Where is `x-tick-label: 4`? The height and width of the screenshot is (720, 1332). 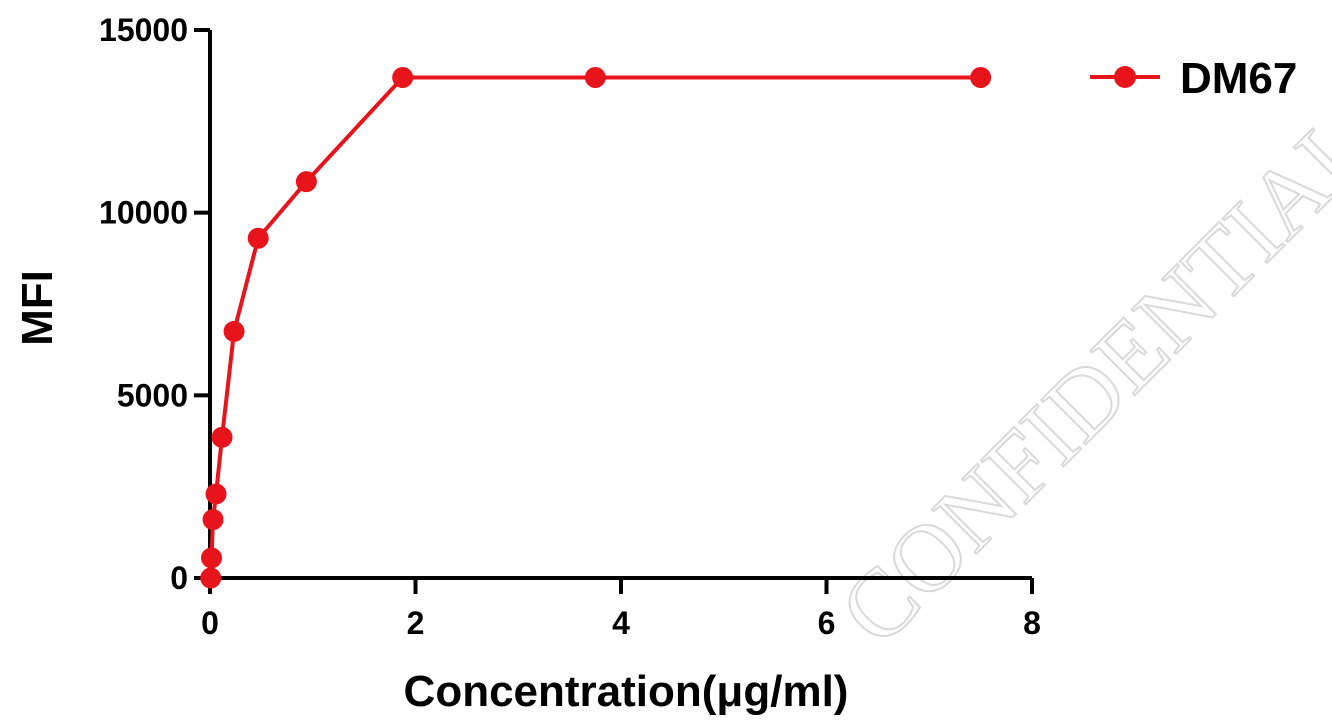 x-tick-label: 4 is located at coordinates (621, 623).